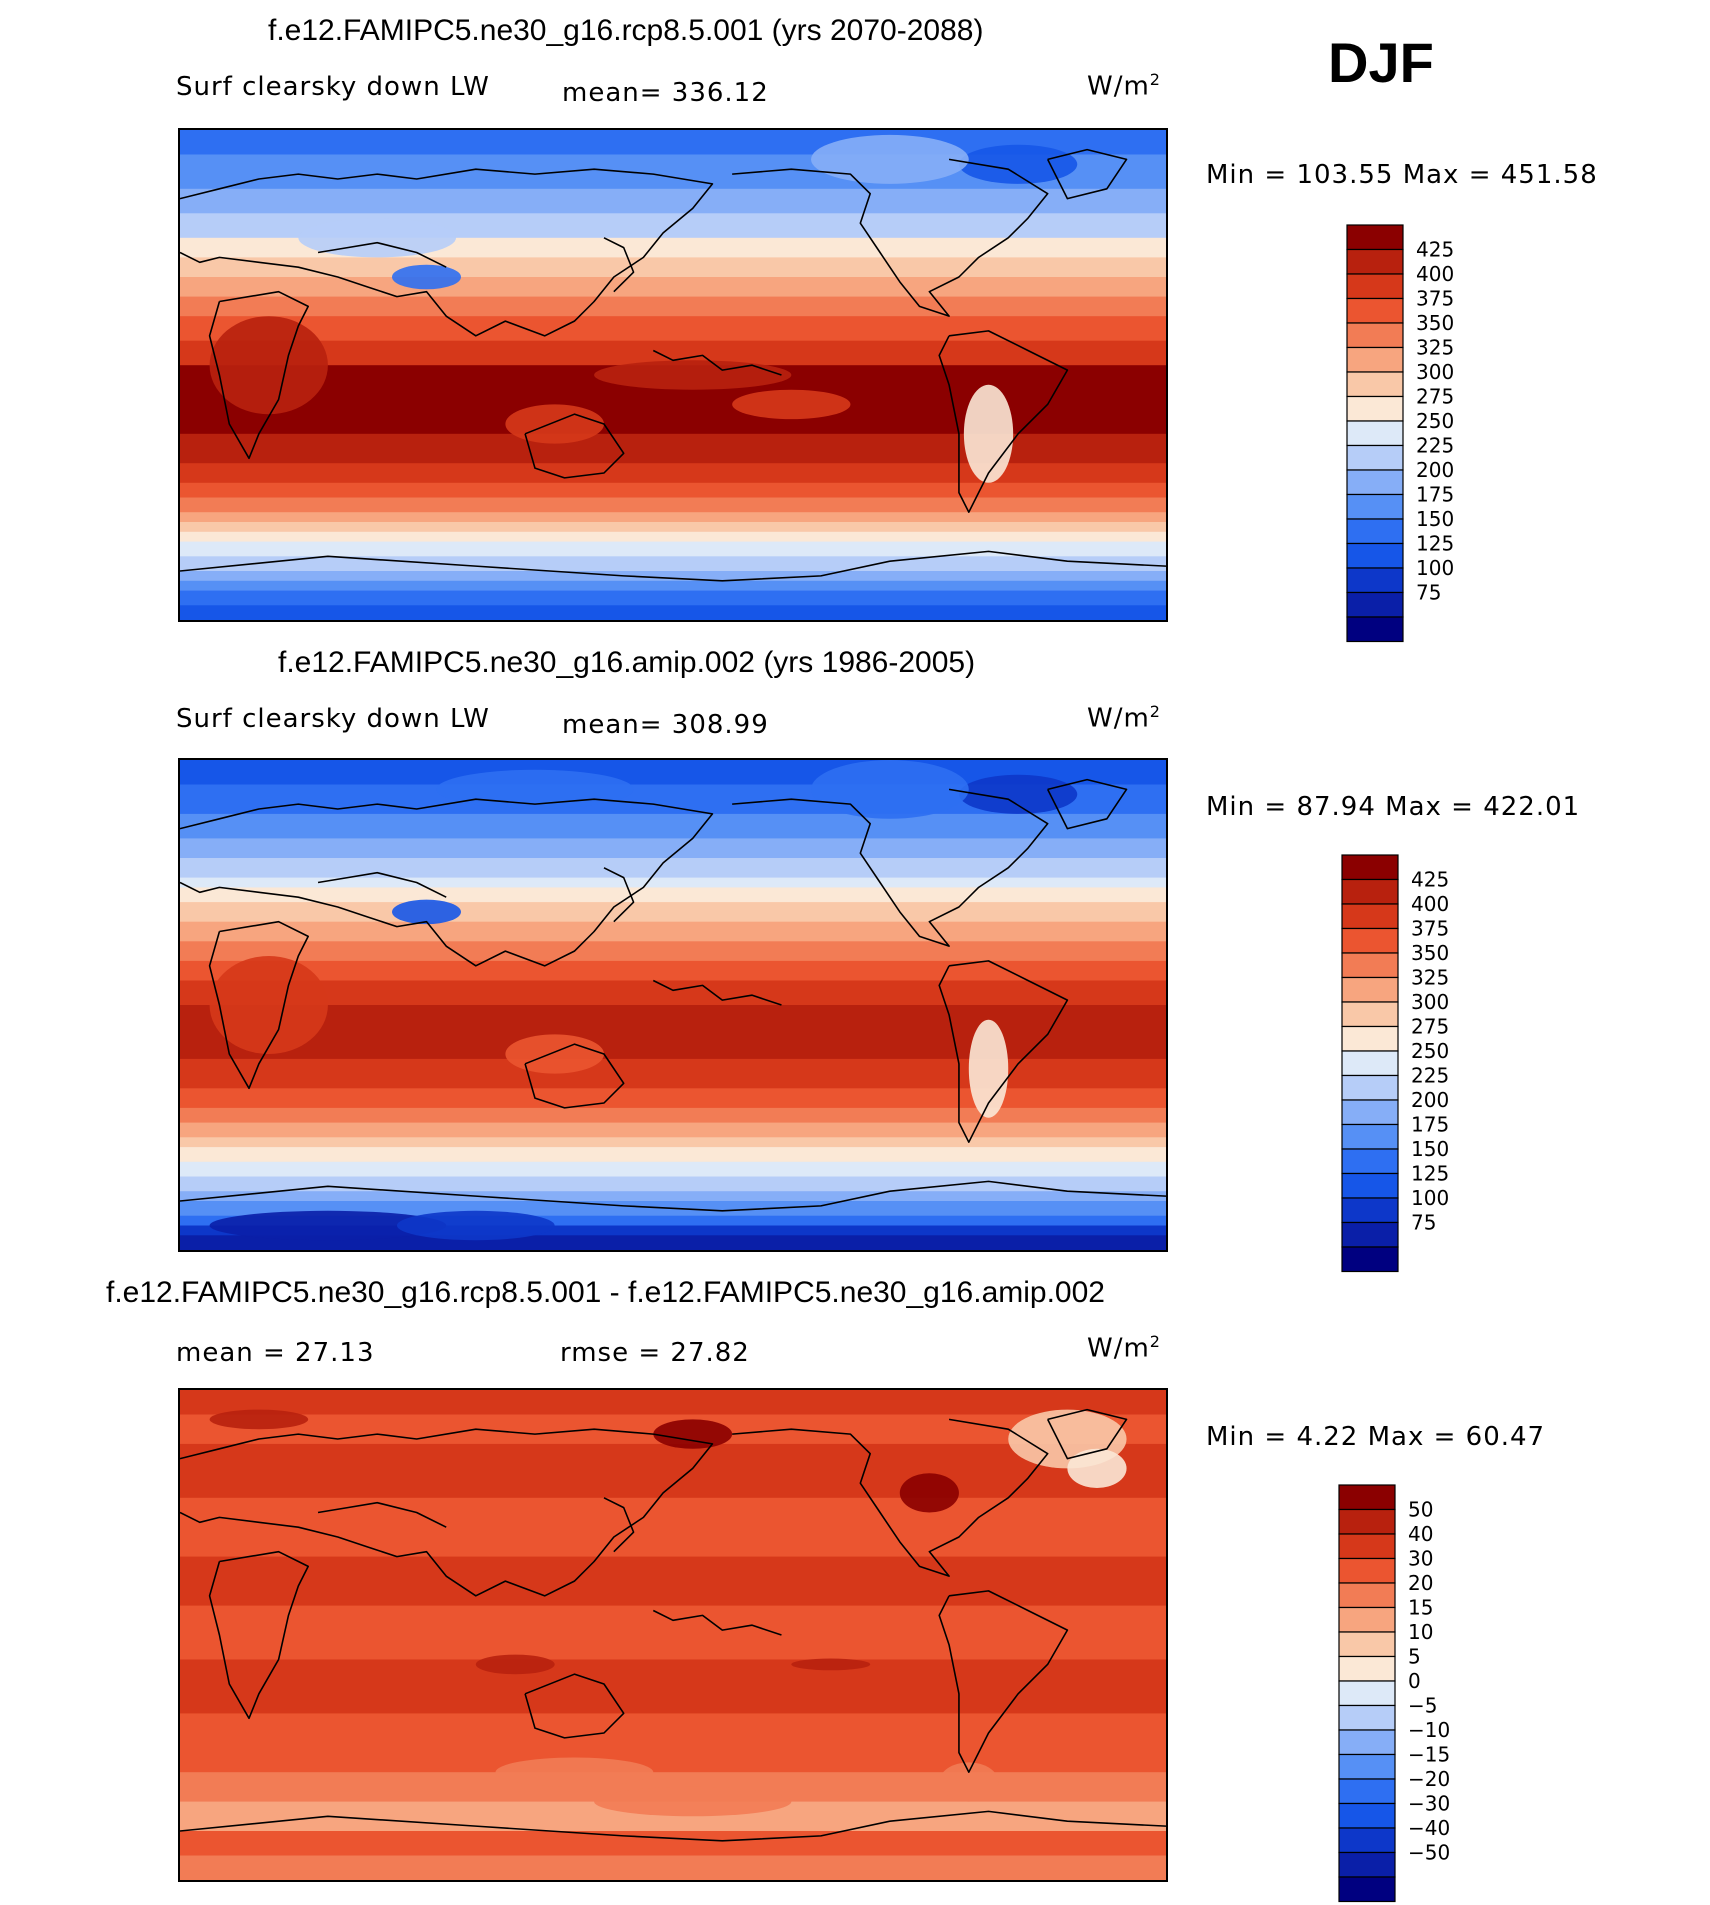 The height and width of the screenshot is (1905, 1710). What do you see at coordinates (1402, 175) in the screenshot?
I see `panel1-minmax: Min = 103.55 Max = 451.58` at bounding box center [1402, 175].